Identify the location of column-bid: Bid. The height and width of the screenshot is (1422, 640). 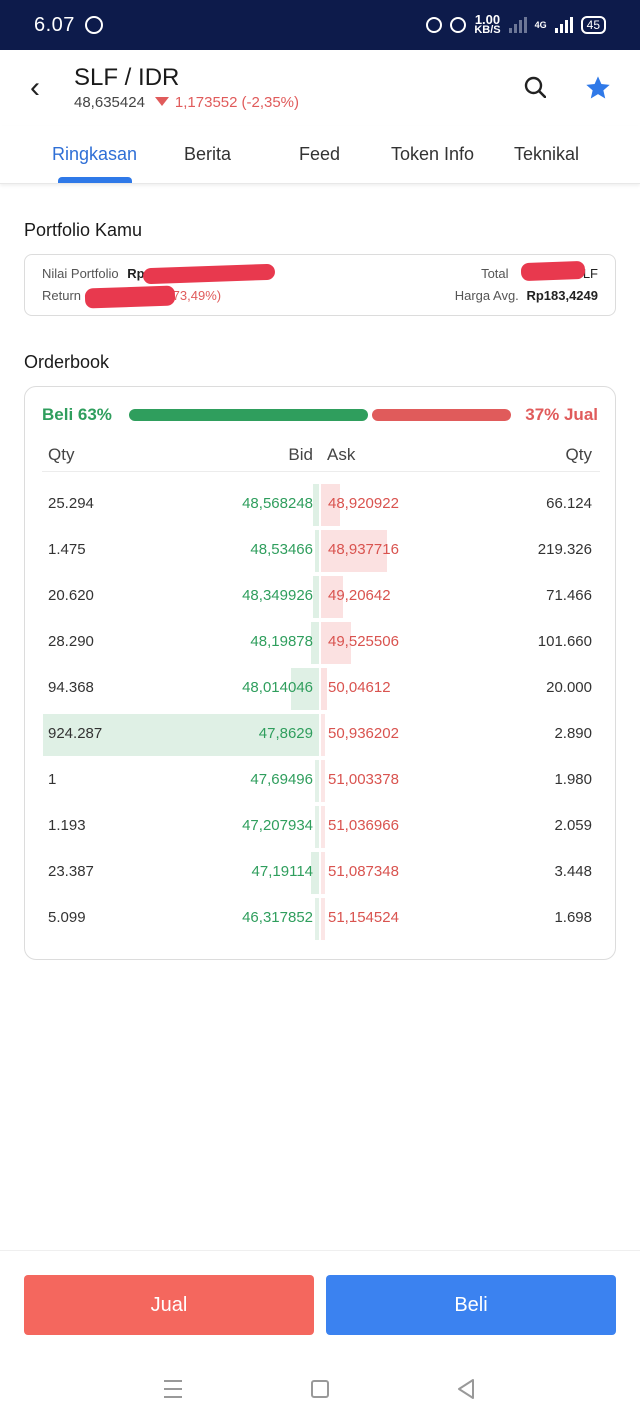
(300, 454).